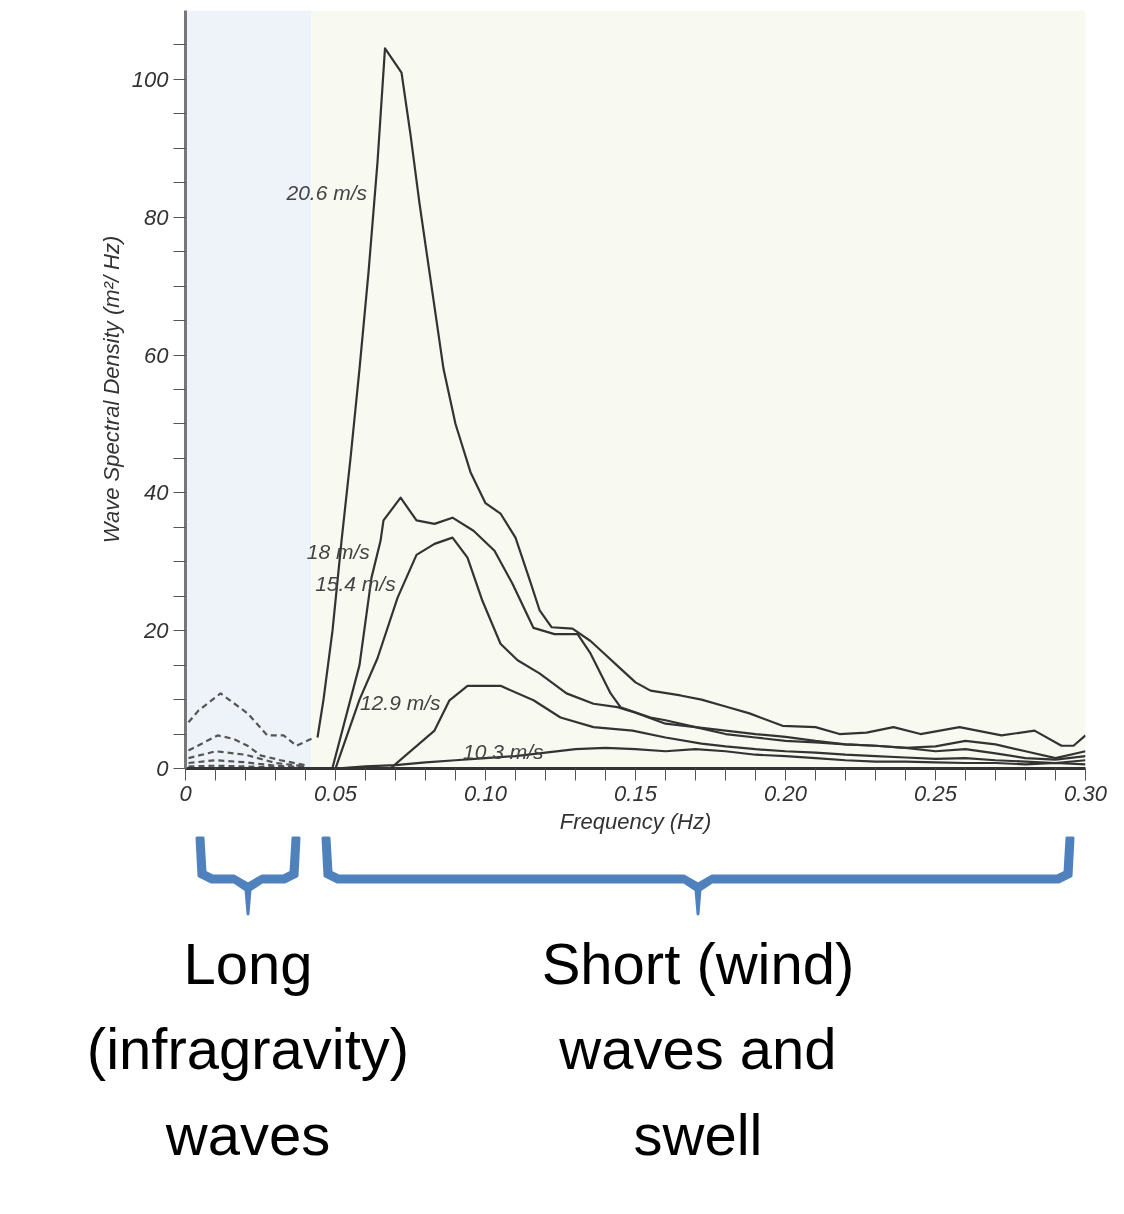 The image size is (1124, 1214). Describe the element at coordinates (936, 793) in the screenshot. I see `x-tick-label: 0.25` at that location.